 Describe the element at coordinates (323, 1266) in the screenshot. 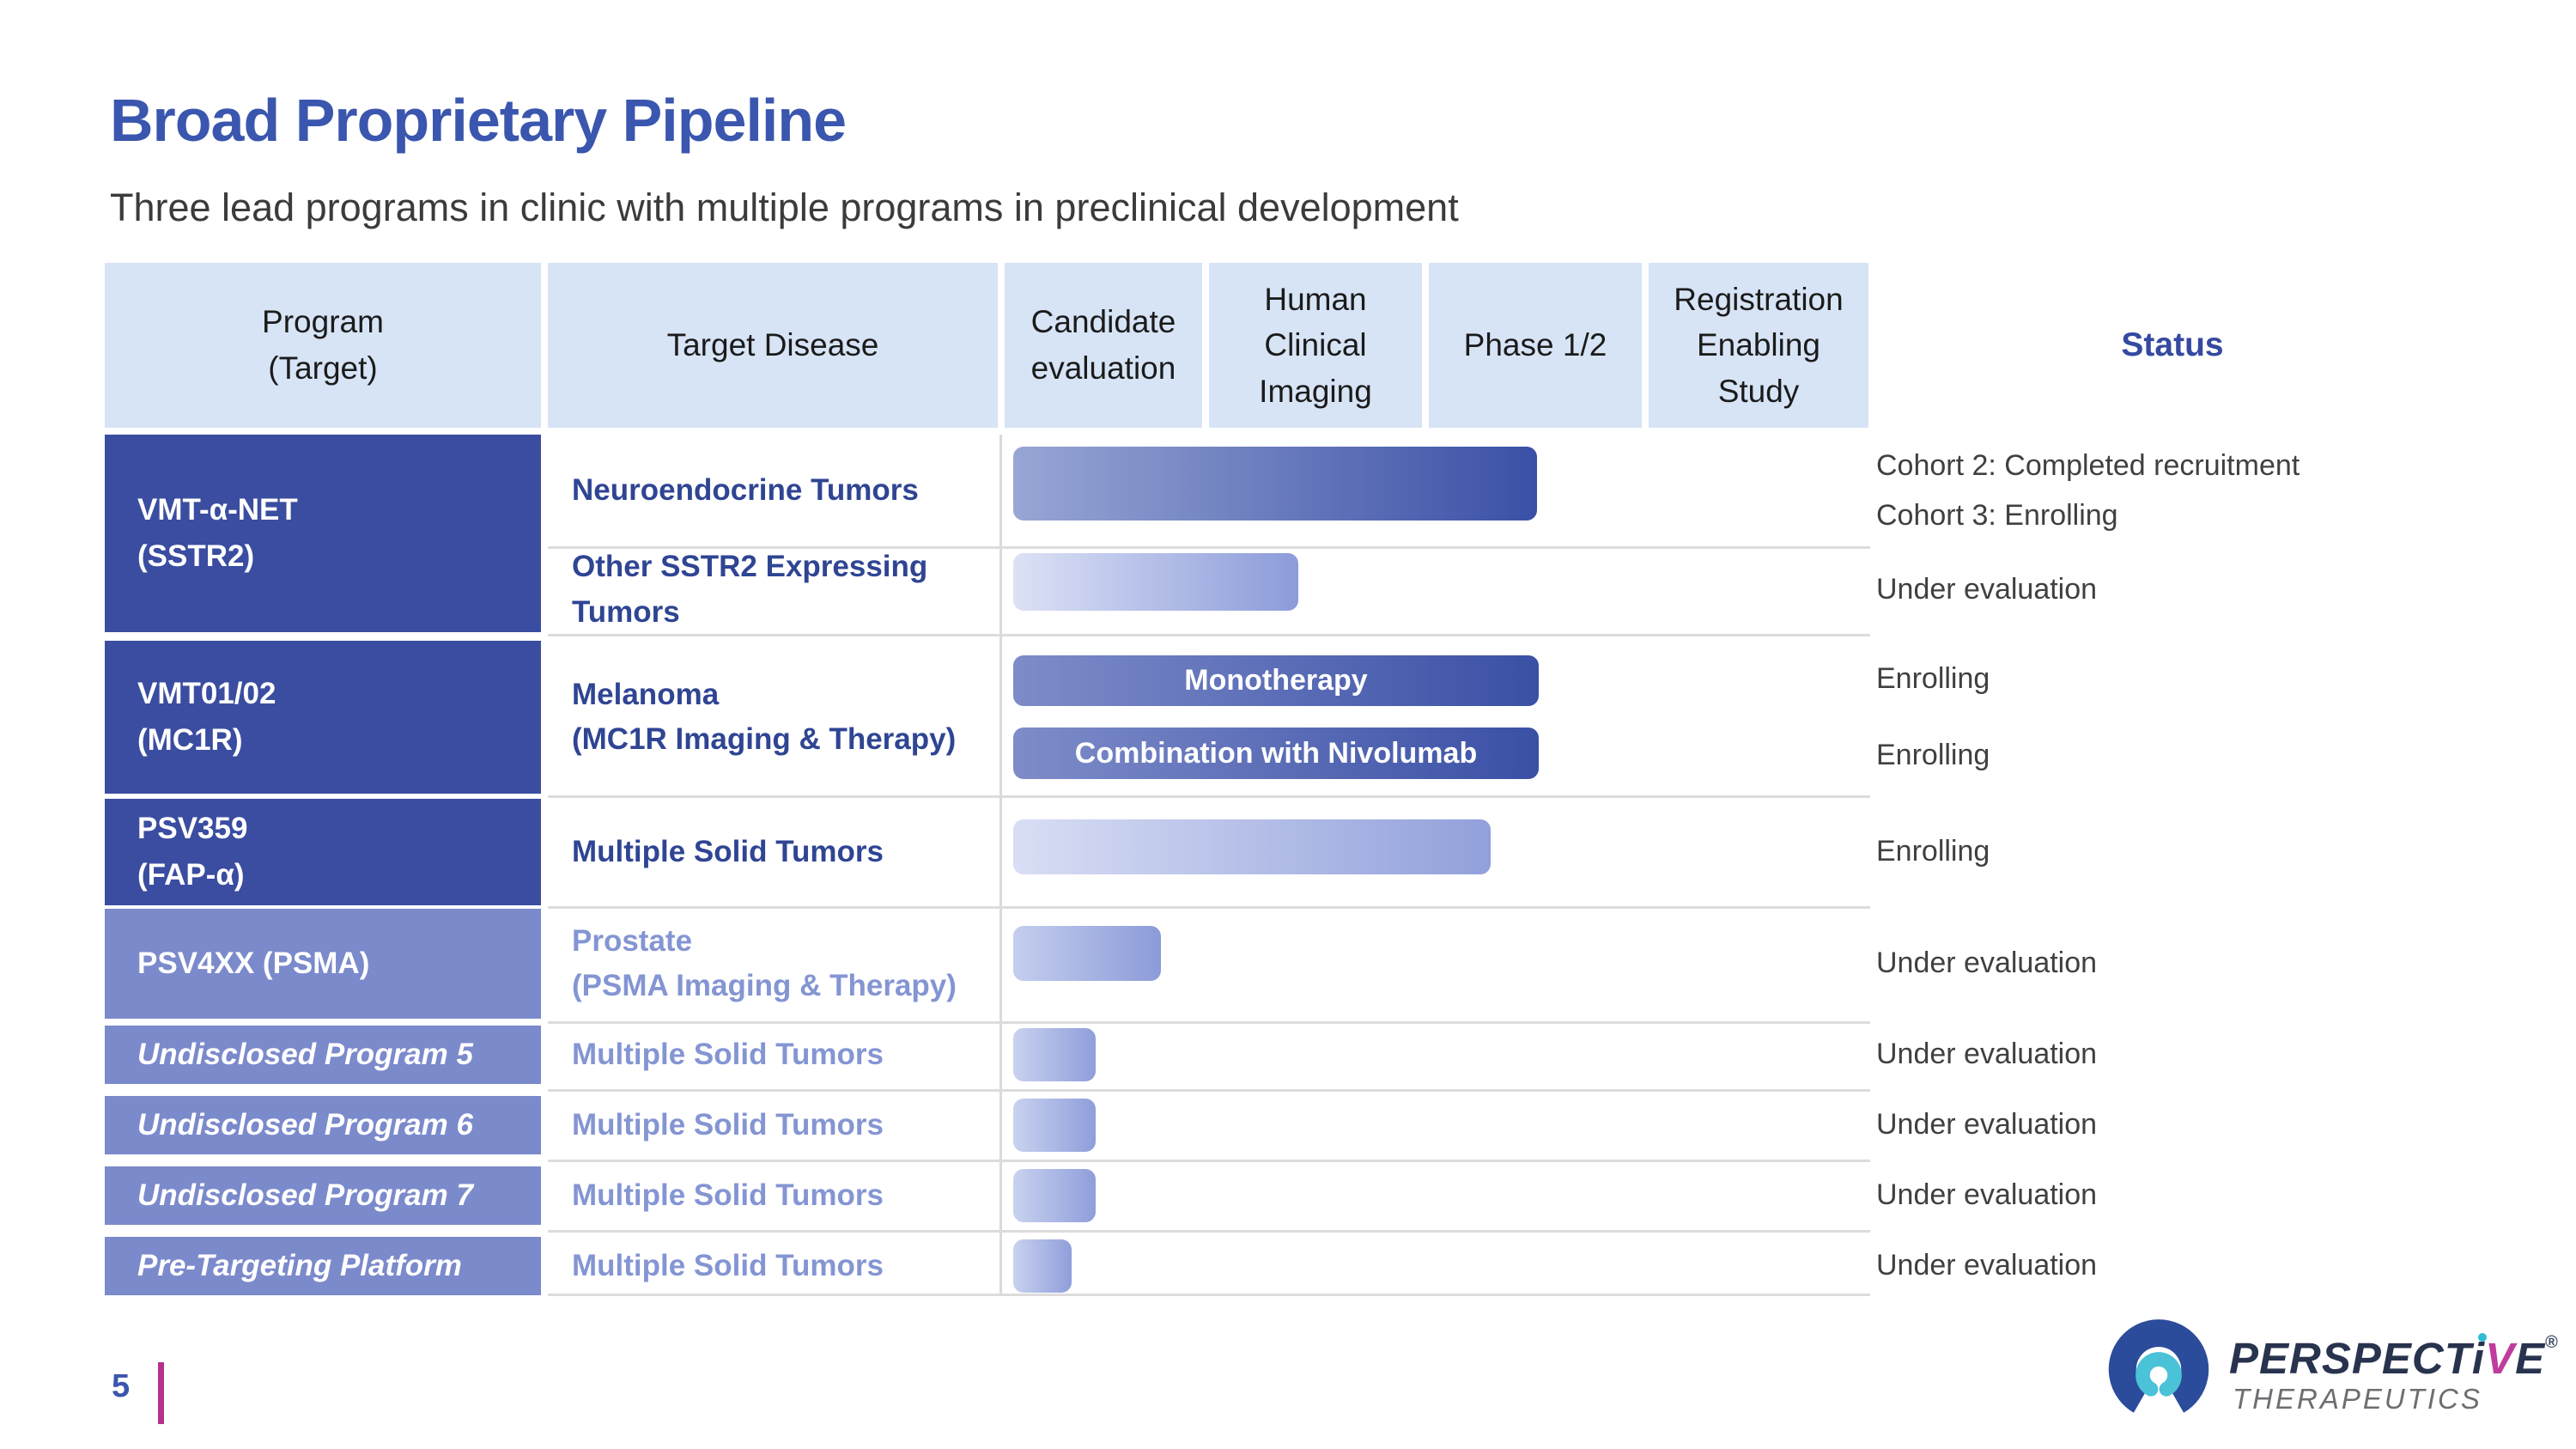

I see `program-cell-pre-targeting-platform: Pre-Targeting Platform` at that location.